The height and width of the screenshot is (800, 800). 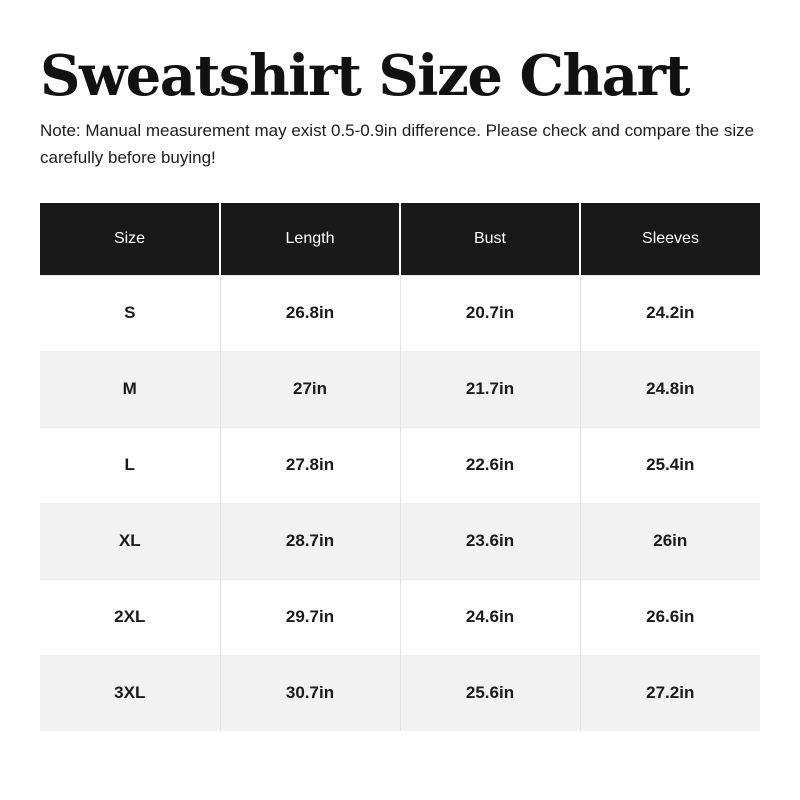 What do you see at coordinates (365, 76) in the screenshot?
I see `page-title: Sweatshirt Size Chart` at bounding box center [365, 76].